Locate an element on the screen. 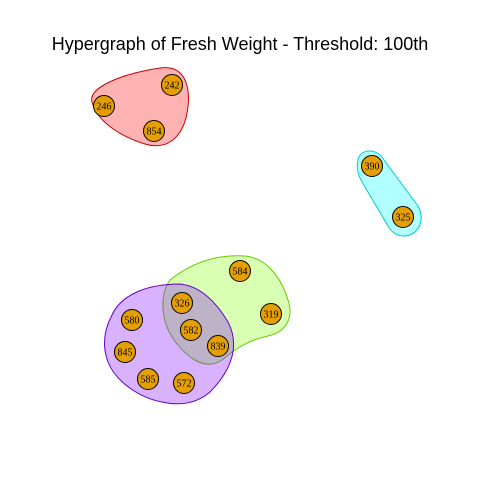 This screenshot has height=480, width=480. svg-text: 582 is located at coordinates (191, 331).